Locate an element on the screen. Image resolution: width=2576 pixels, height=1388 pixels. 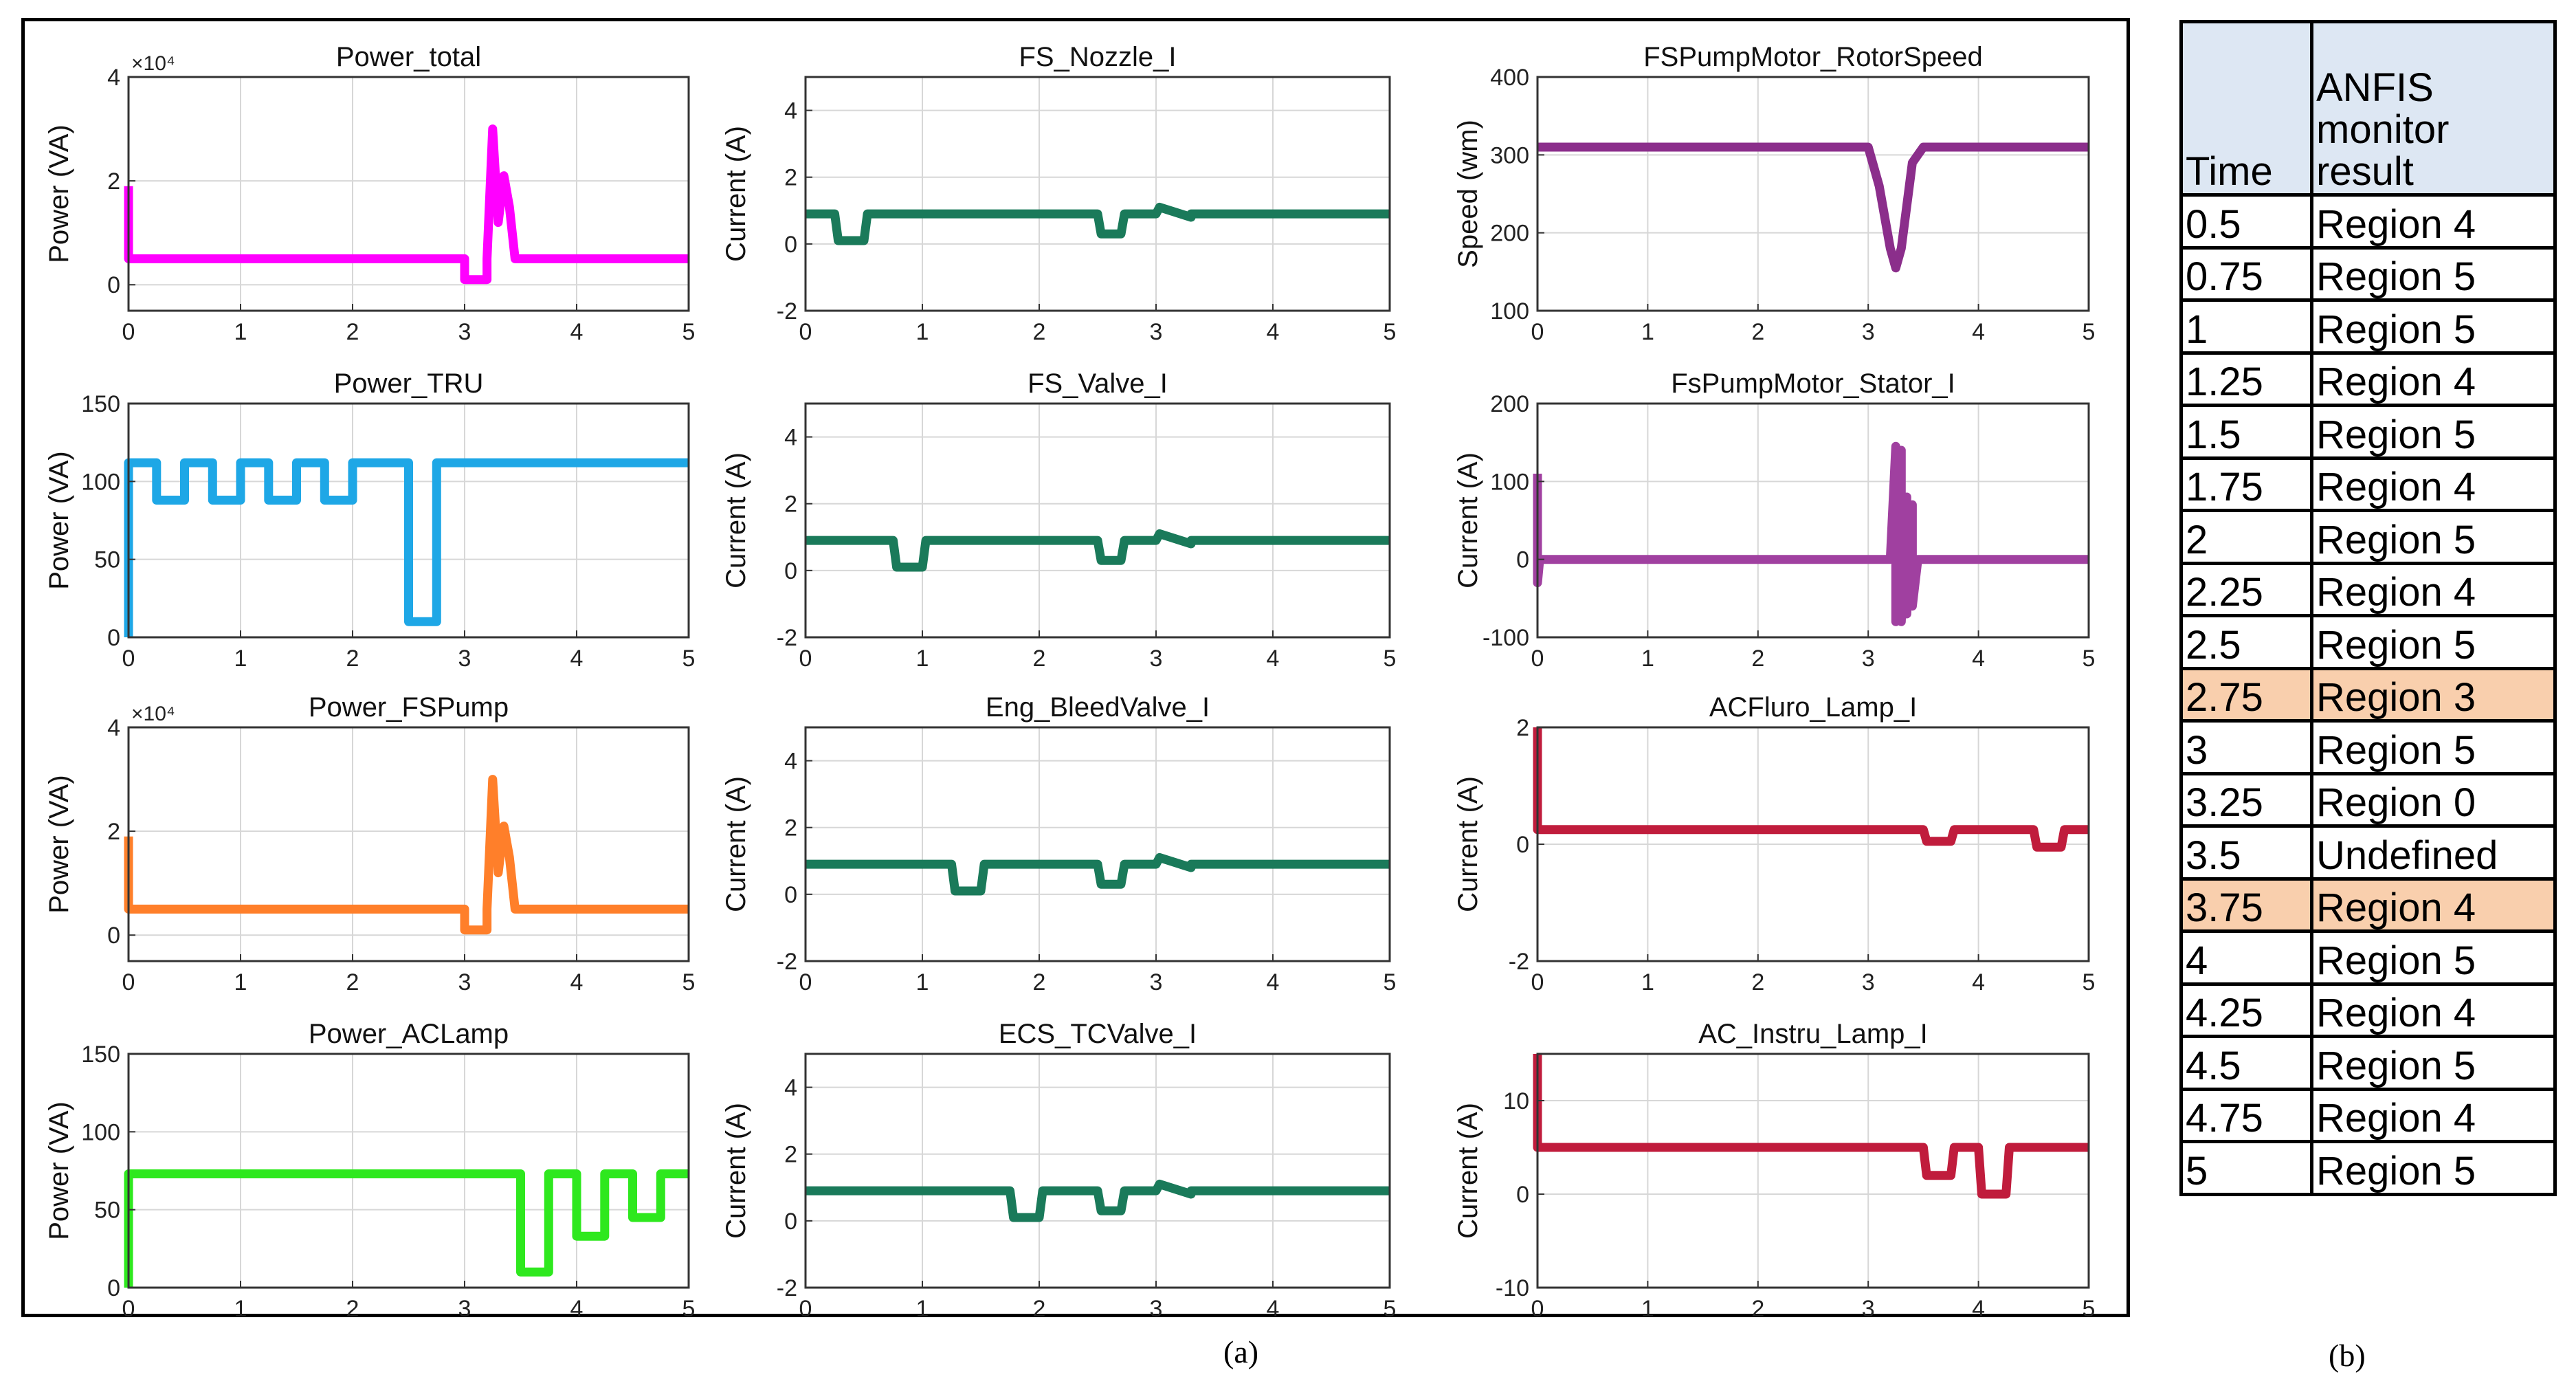
table-row: 0.75 Region 5 is located at coordinates (2368, 273).